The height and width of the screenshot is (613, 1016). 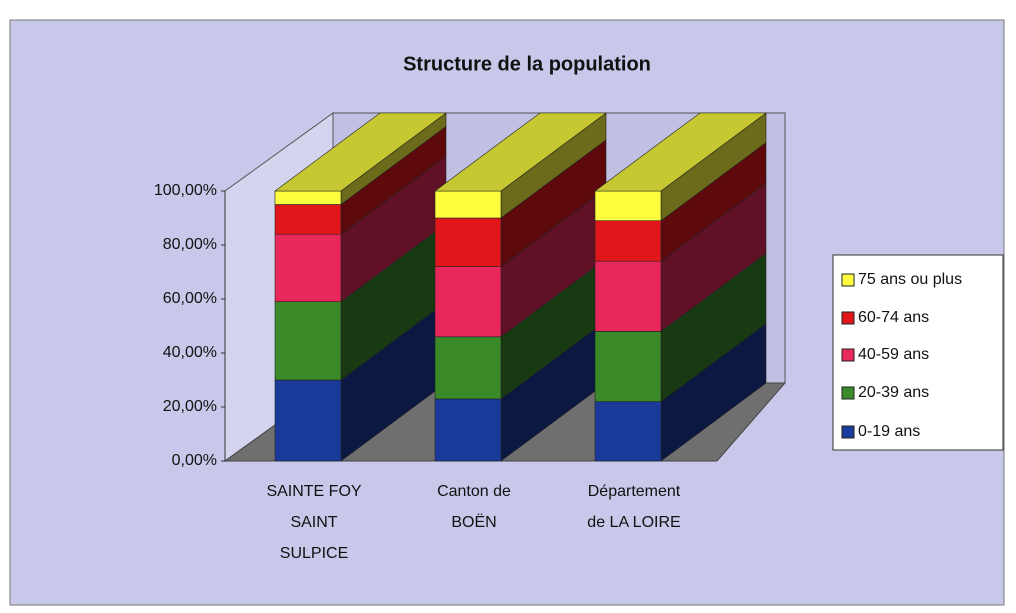 I want to click on legend, so click(x=918, y=352).